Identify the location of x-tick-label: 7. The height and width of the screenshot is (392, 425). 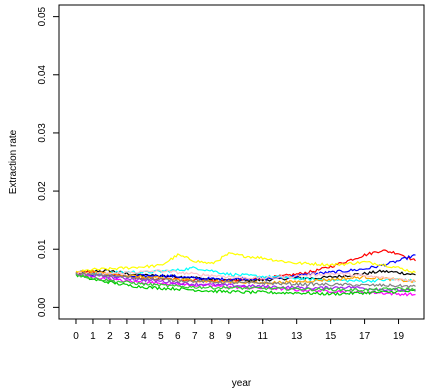
(195, 336).